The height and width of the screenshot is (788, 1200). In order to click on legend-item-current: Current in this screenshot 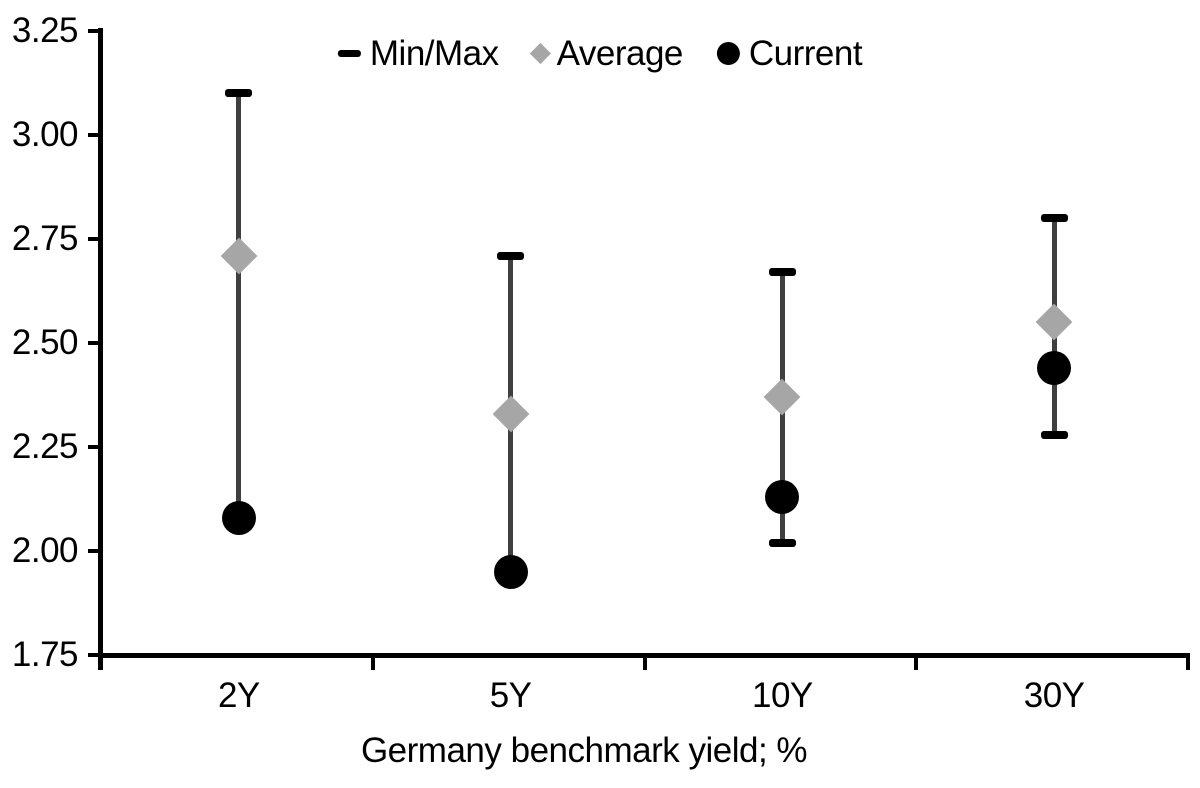, I will do `click(789, 53)`.